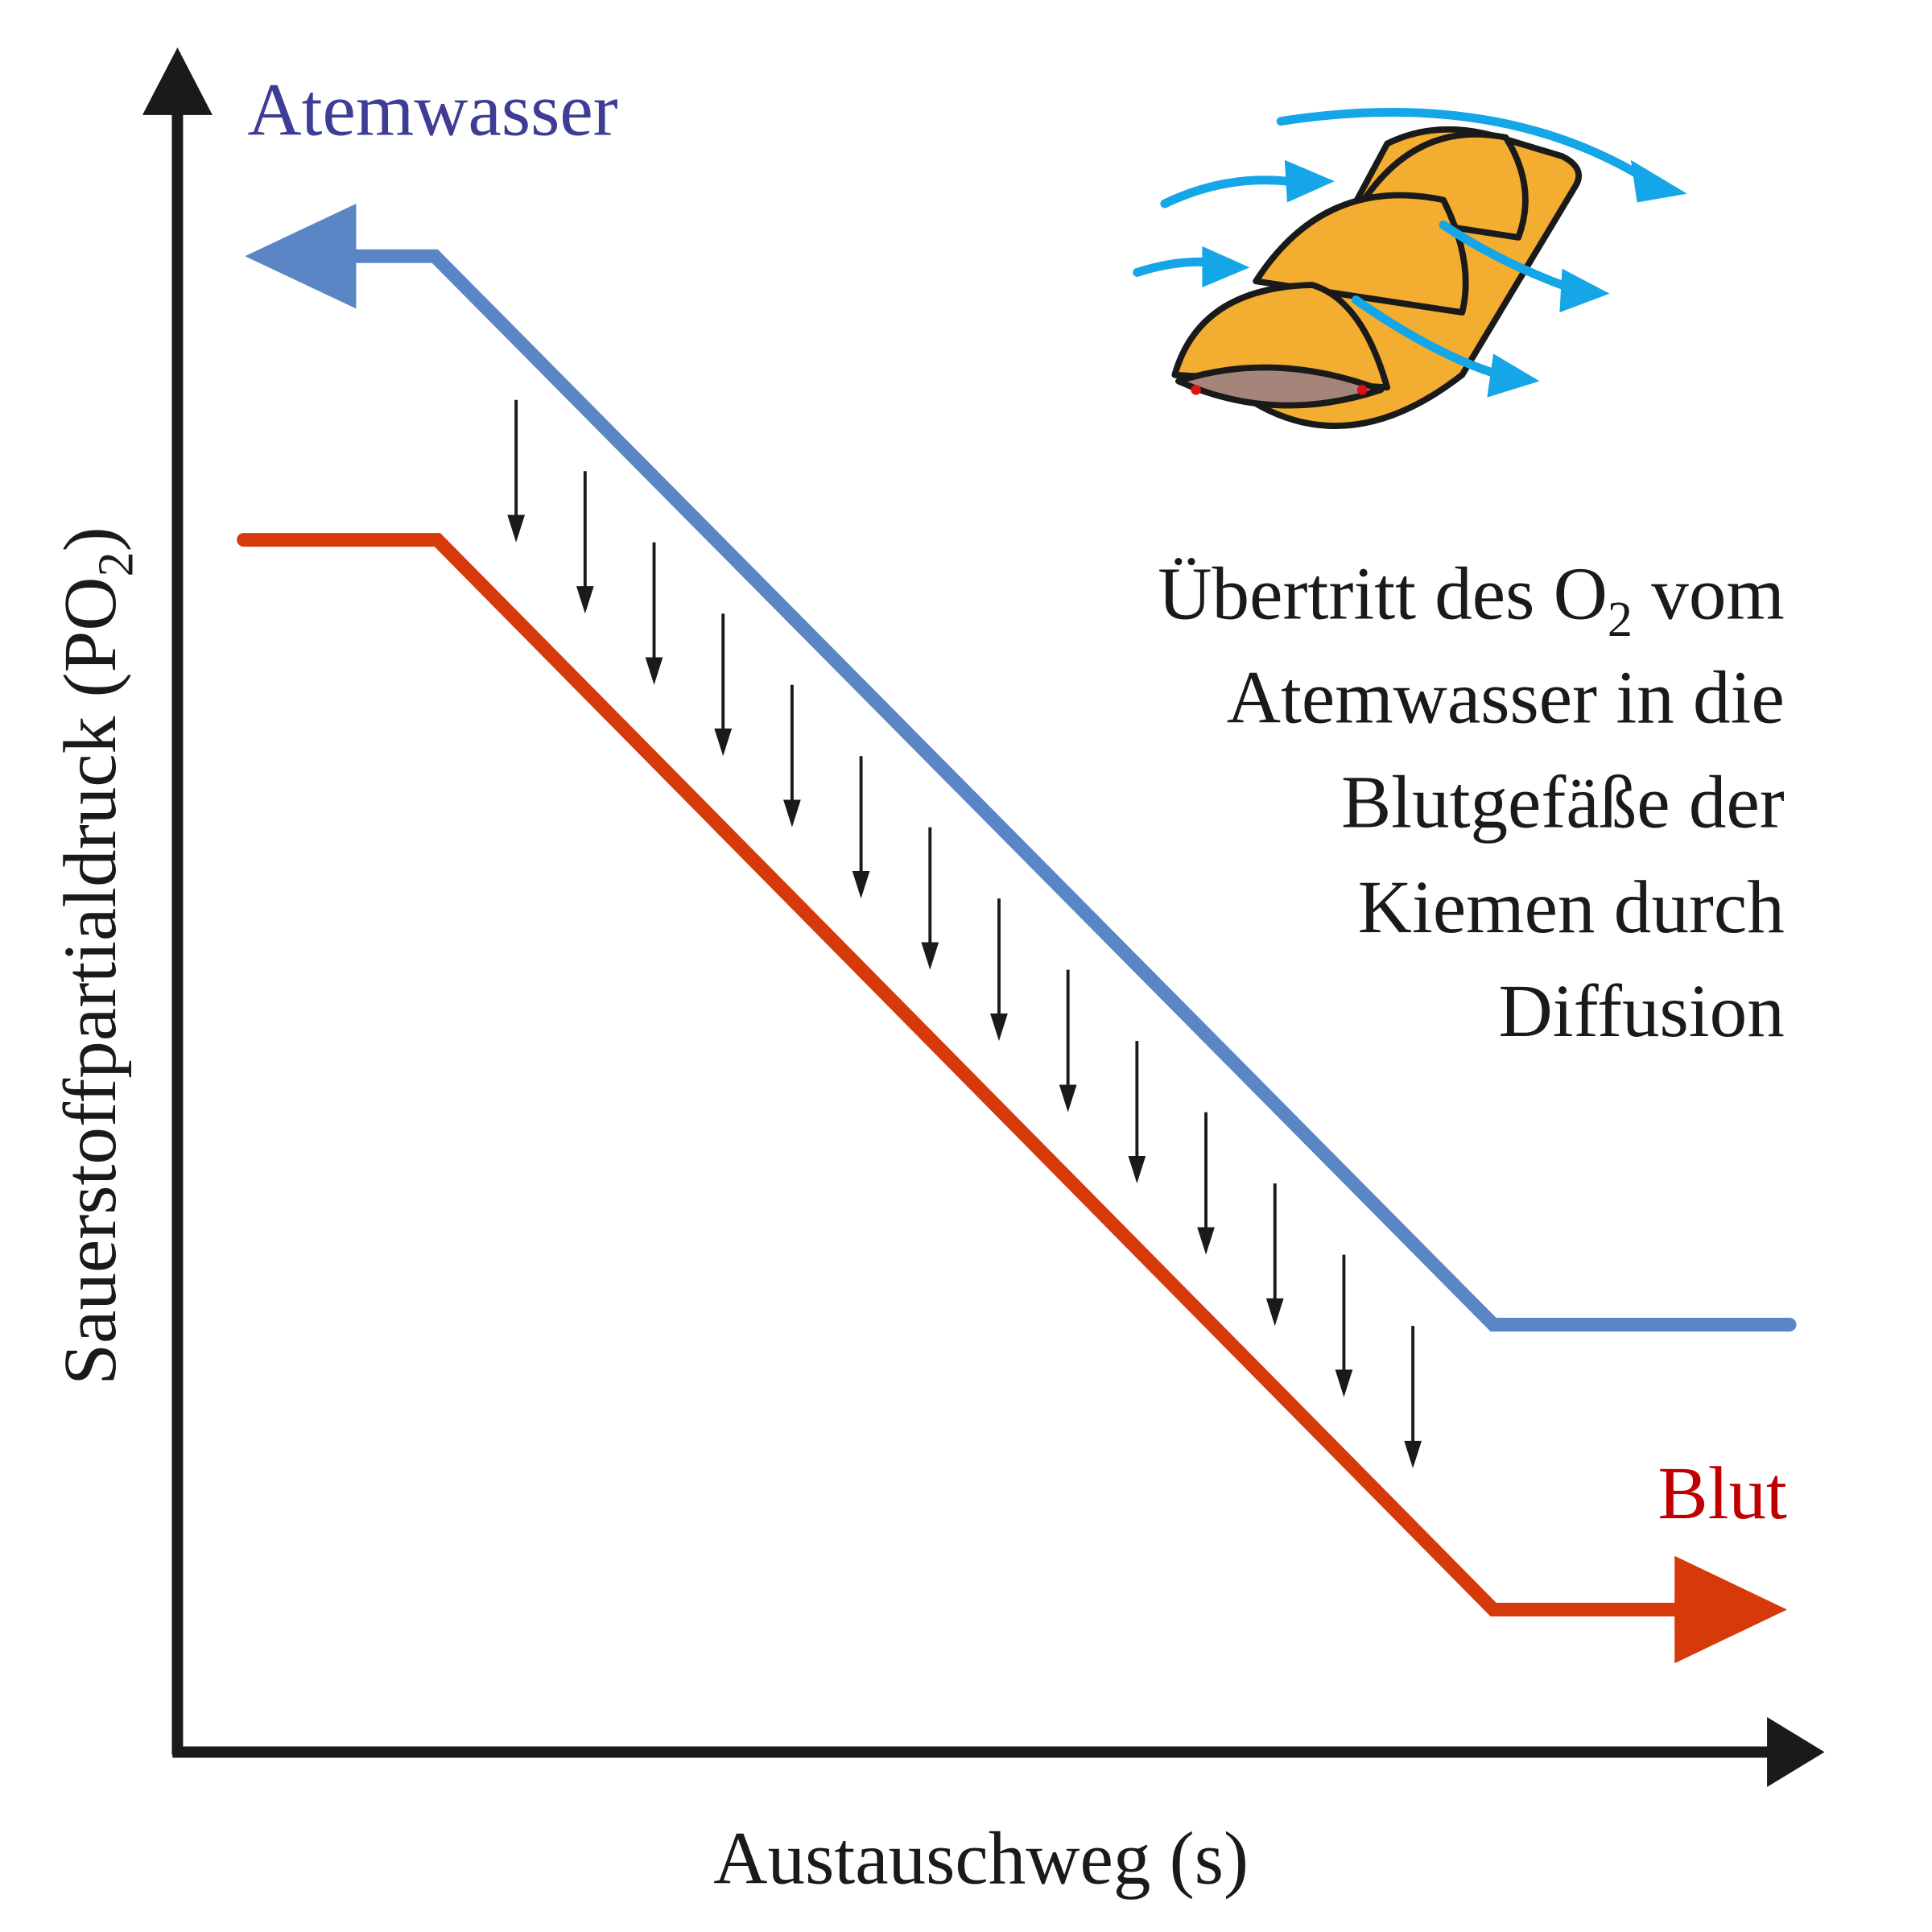 The height and width of the screenshot is (1932, 1932). I want to click on gill-illustration, so click(1376, 277).